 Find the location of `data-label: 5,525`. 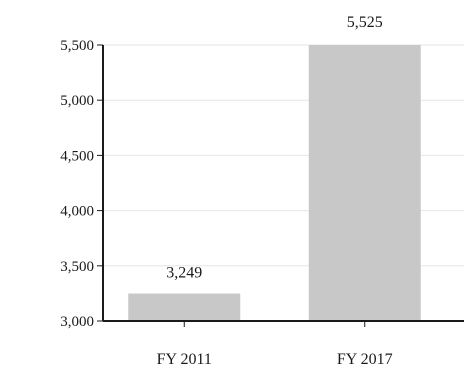

data-label: 5,525 is located at coordinates (365, 22).